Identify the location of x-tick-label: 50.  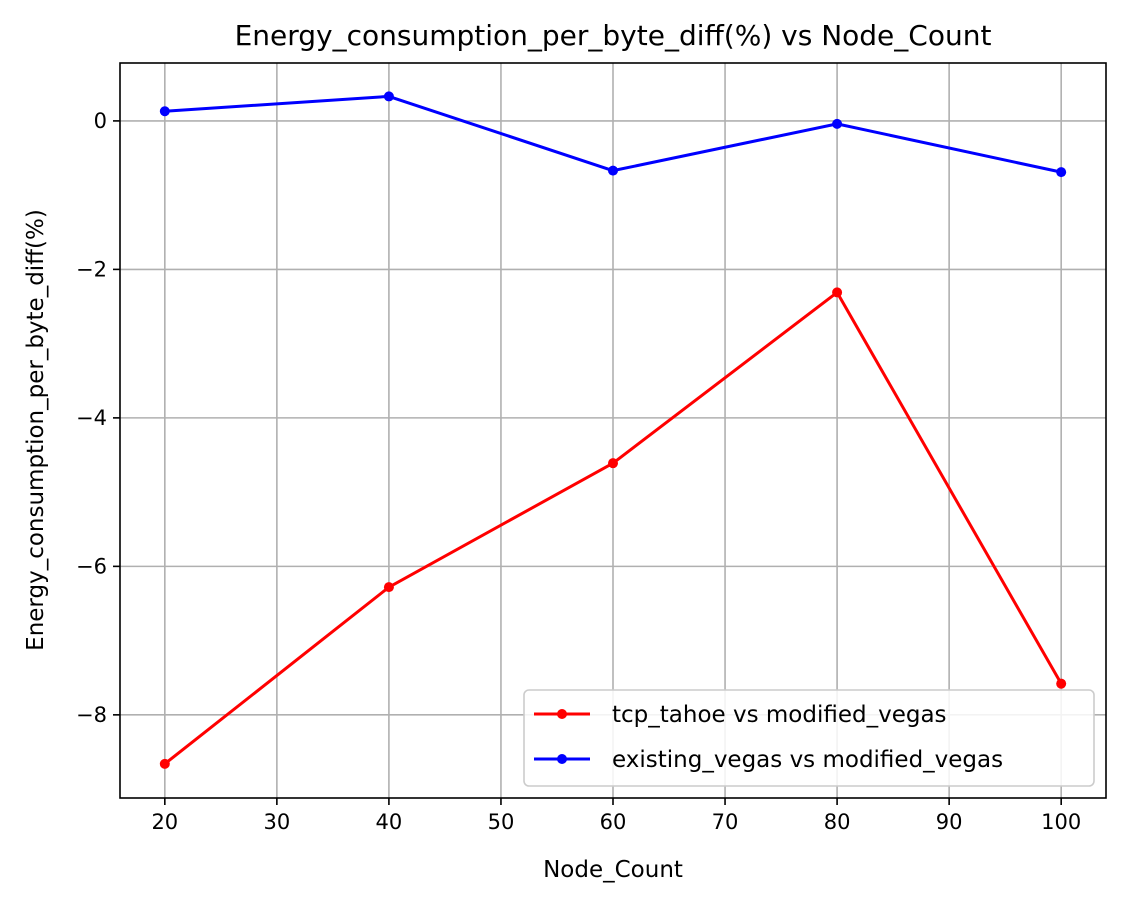
(501, 822).